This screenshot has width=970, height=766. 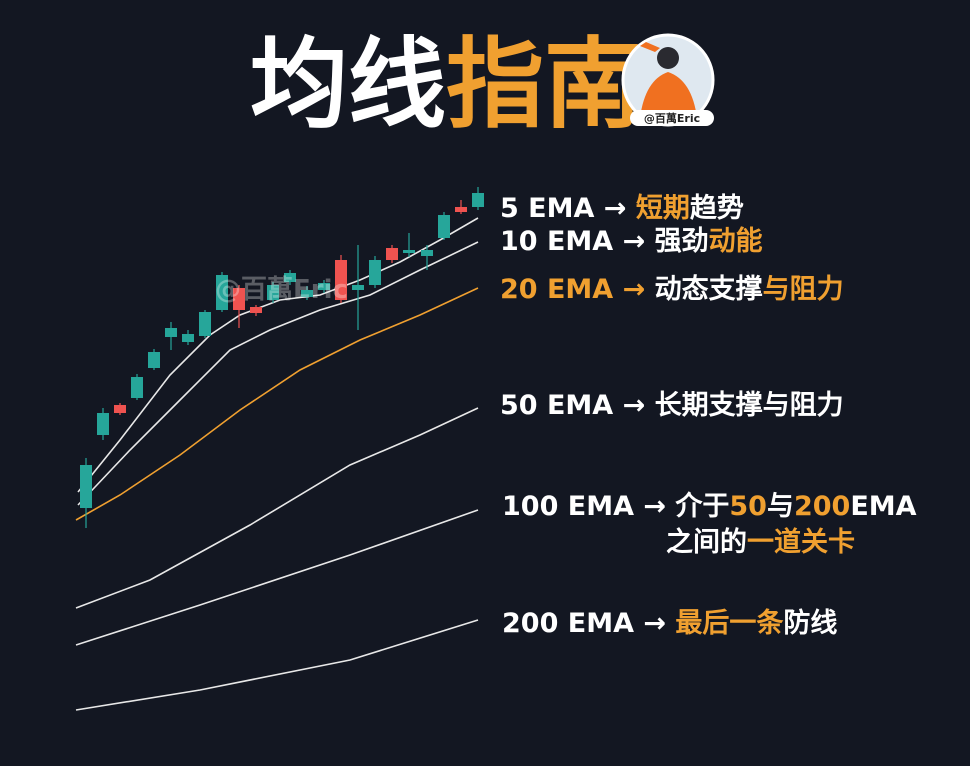 I want to click on plain-text: 趋势, so click(x=717, y=208).